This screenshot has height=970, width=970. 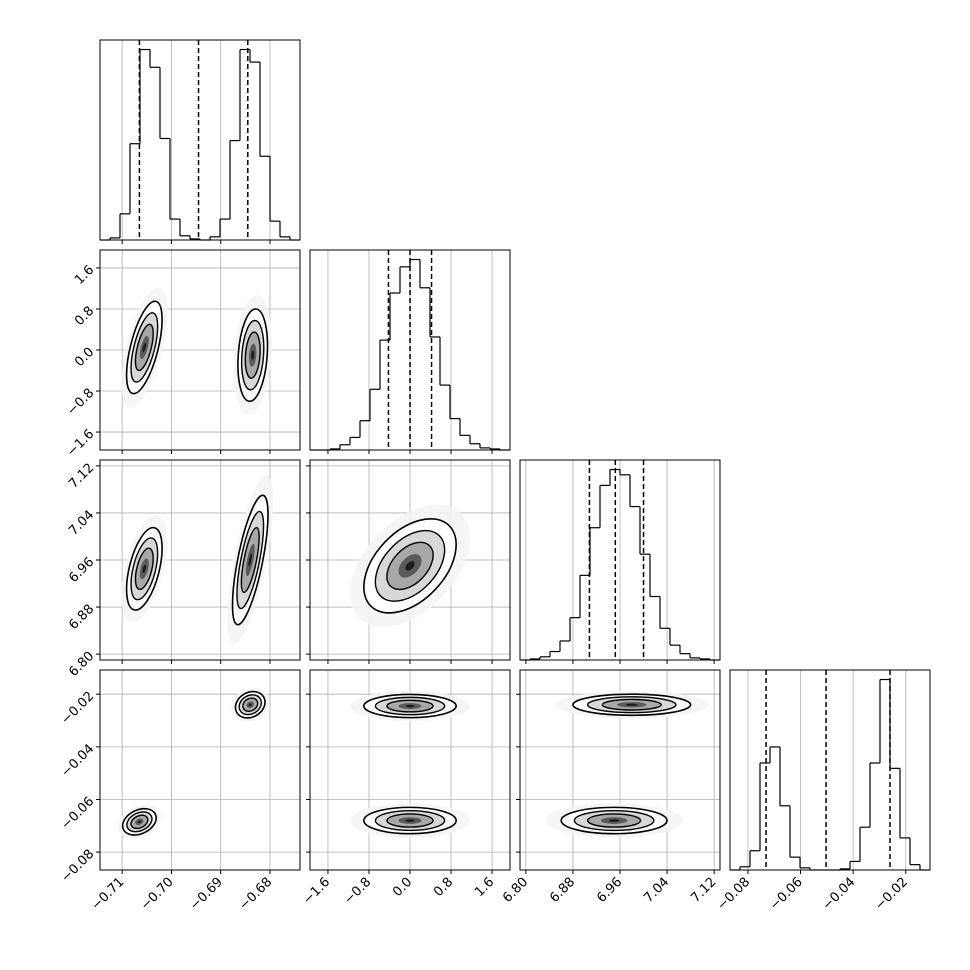 What do you see at coordinates (81, 570) in the screenshot?
I see `y-tick-label: 6.96` at bounding box center [81, 570].